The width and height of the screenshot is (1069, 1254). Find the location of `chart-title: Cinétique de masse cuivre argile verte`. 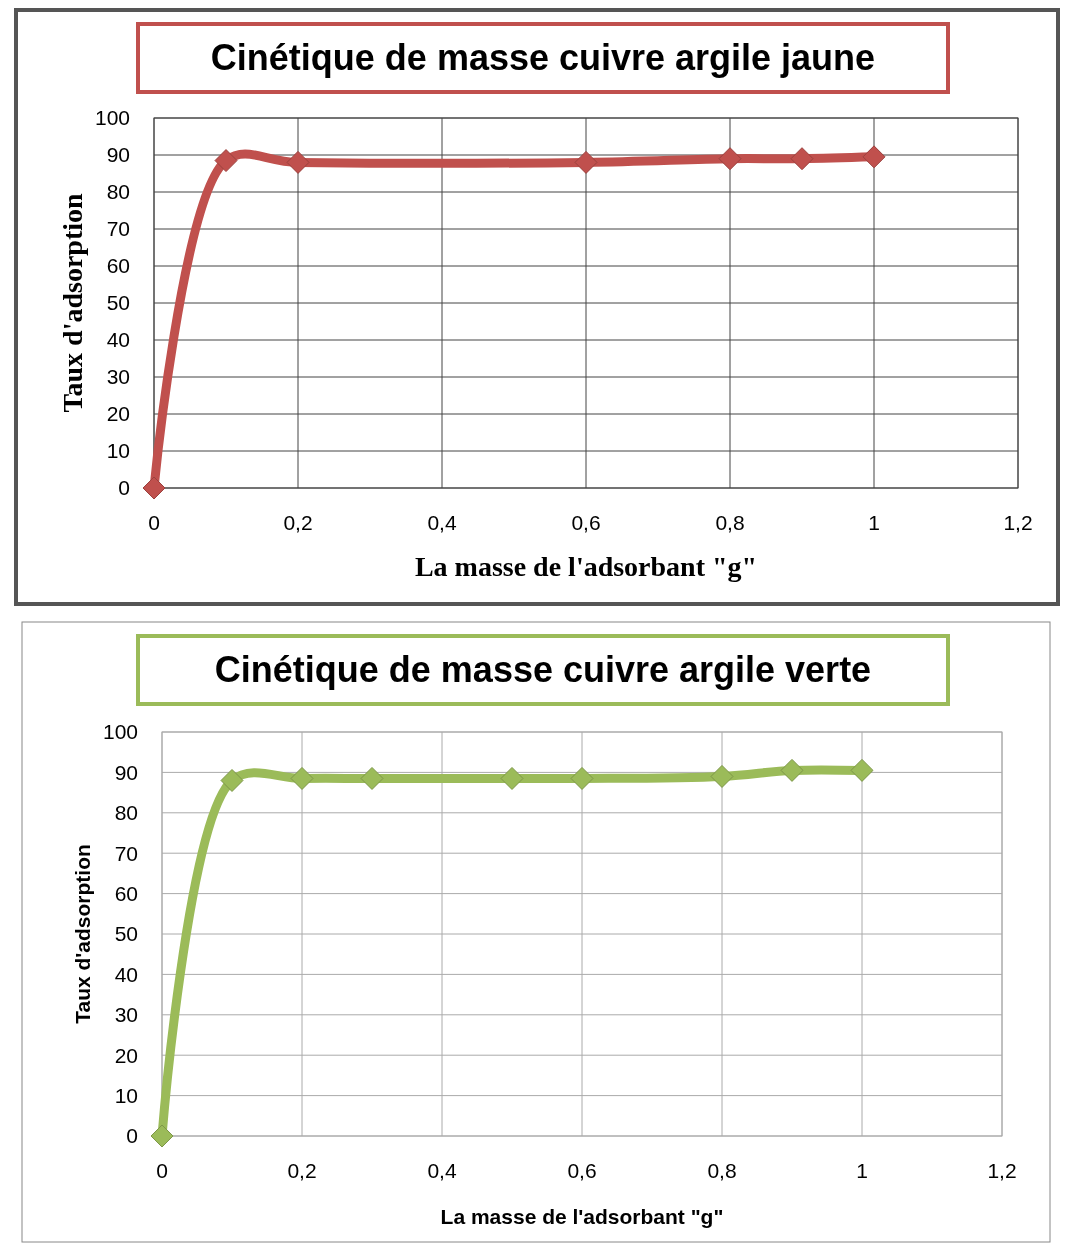

chart-title: Cinétique de masse cuivre argile verte is located at coordinates (543, 669).